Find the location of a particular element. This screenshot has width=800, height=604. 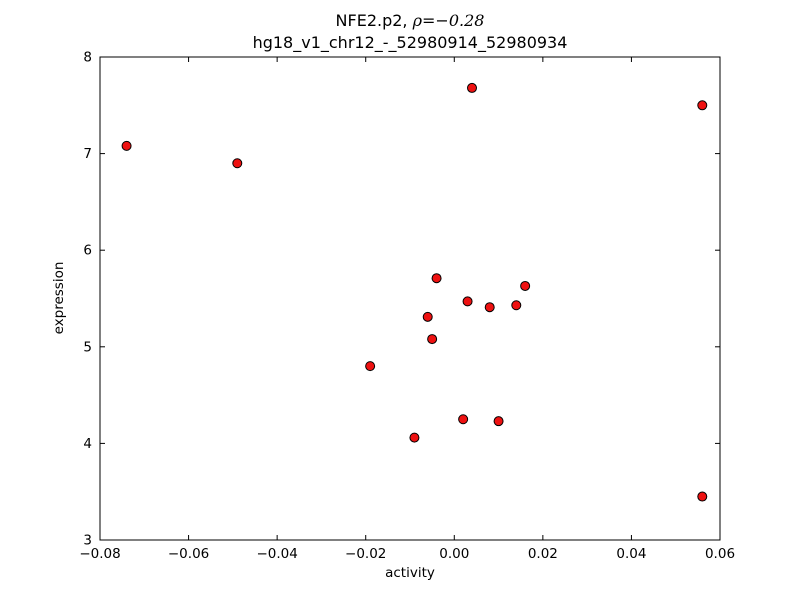

chart-subtitle: hg18_v1_chr12_-_52980914_52980934 is located at coordinates (410, 43).